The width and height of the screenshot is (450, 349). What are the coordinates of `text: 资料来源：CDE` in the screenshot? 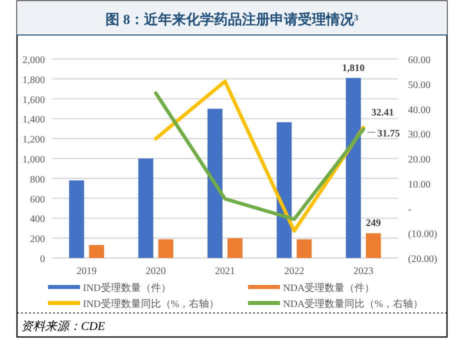 It's located at (63, 326).